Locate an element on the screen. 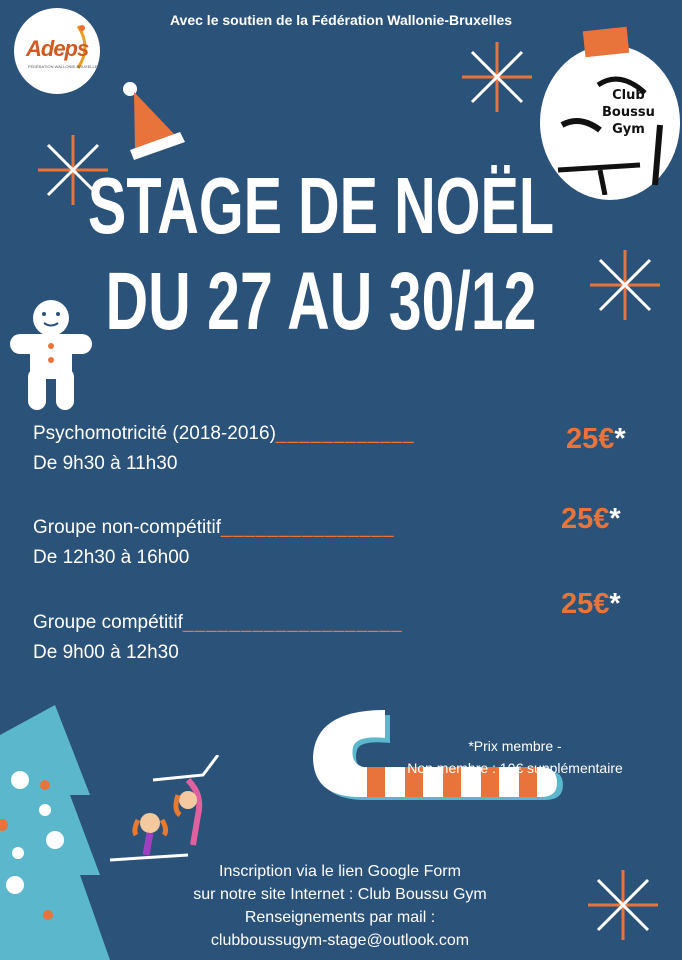  candy-cane-icon is located at coordinates (438, 755).